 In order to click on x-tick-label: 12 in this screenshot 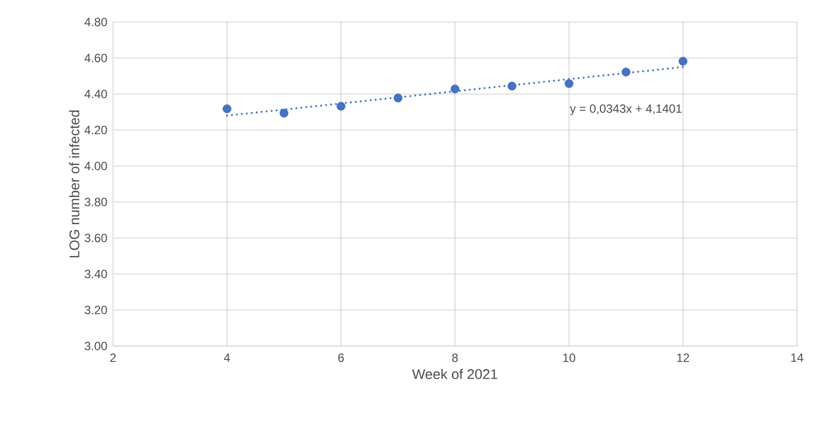, I will do `click(683, 358)`.